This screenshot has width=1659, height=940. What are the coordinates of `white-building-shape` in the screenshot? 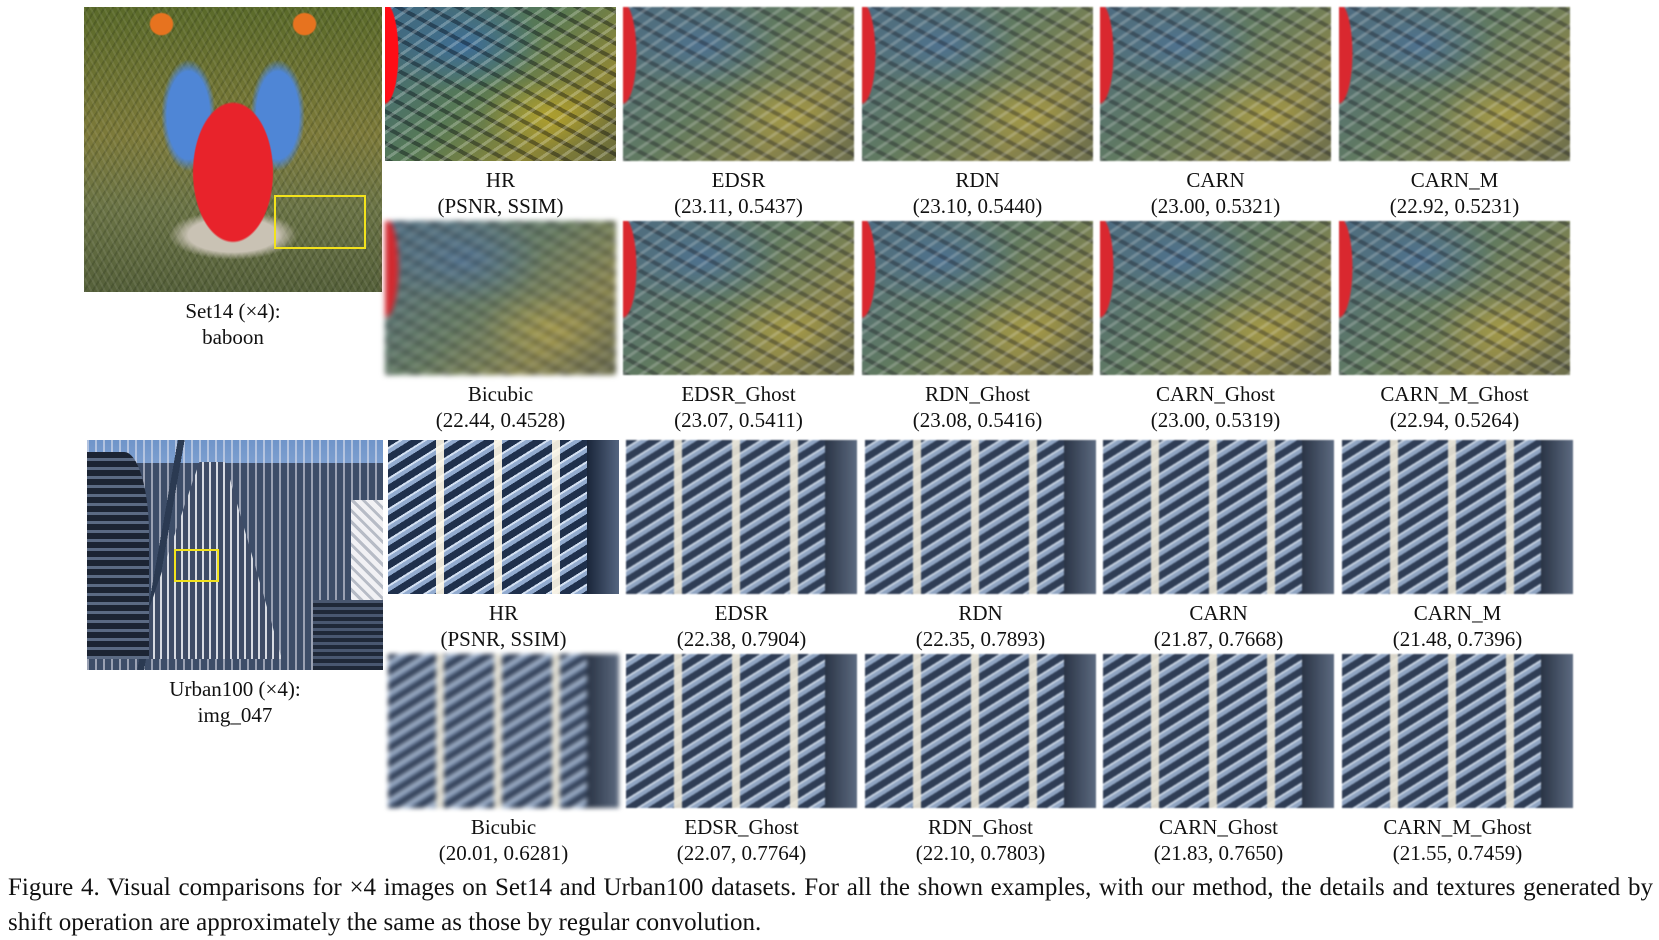 It's located at (367, 555).